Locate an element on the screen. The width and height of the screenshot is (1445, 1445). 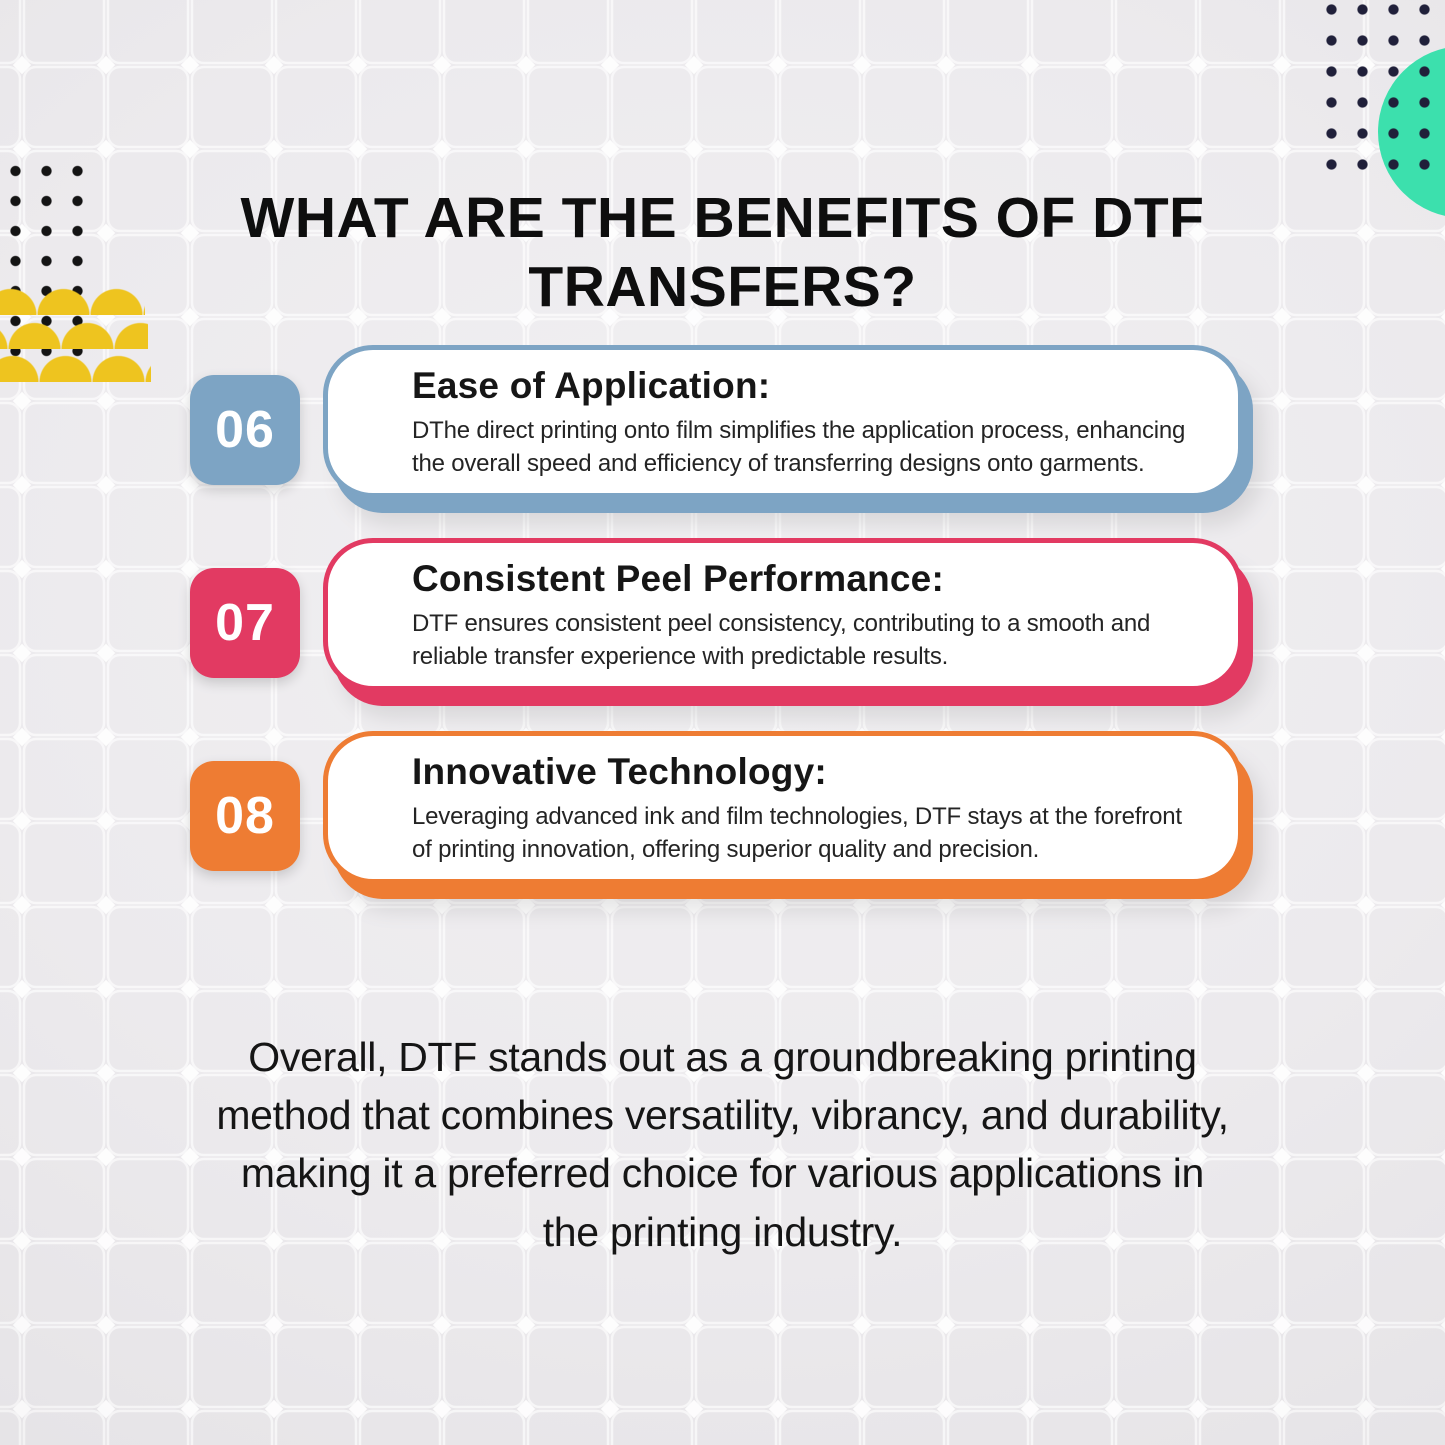
benefit-number-badge: 07 is located at coordinates (245, 623).